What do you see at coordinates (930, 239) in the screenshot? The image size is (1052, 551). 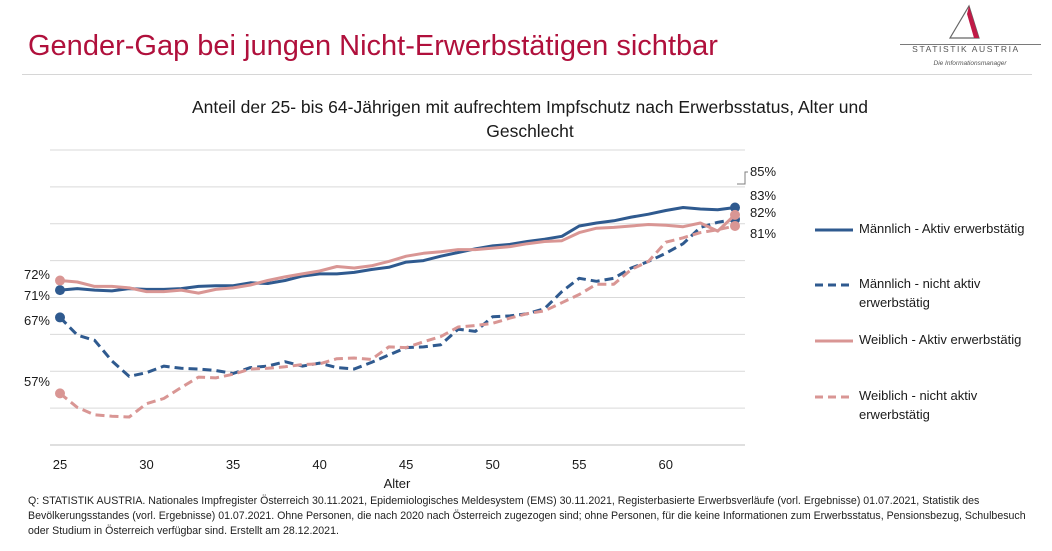 I see `legend-item: Männlich - Aktiv erwerbstätig` at bounding box center [930, 239].